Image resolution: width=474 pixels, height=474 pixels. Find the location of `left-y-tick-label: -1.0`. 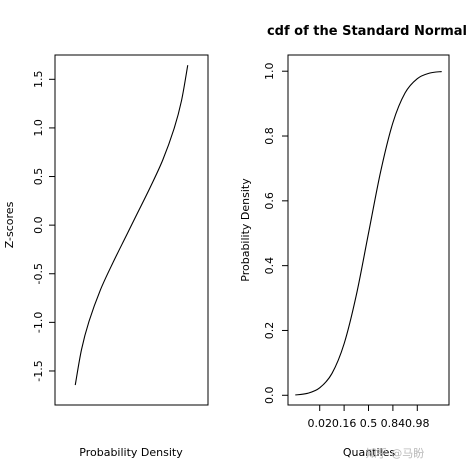

left-y-tick-label: -1.0 is located at coordinates (38, 322).